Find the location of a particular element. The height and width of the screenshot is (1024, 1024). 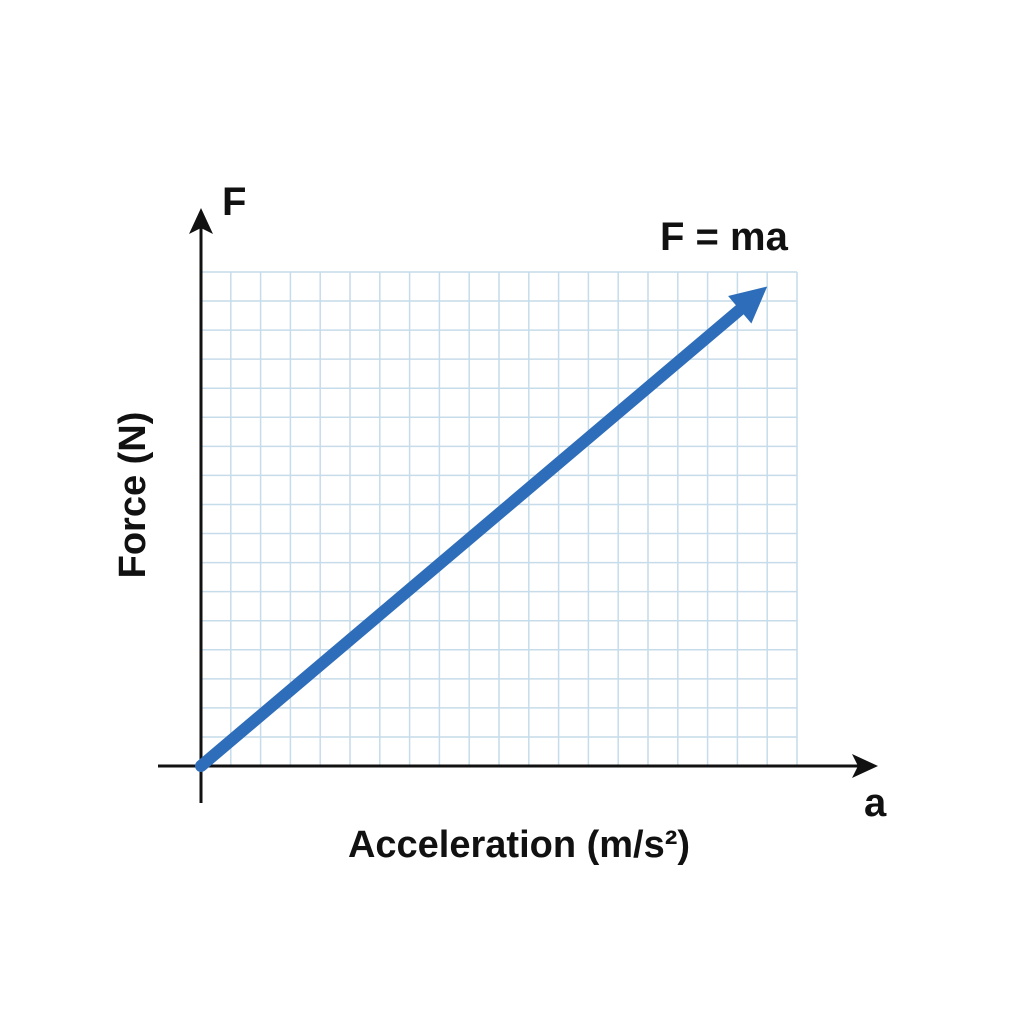

y-axis-title: Force (N) is located at coordinates (133, 495).